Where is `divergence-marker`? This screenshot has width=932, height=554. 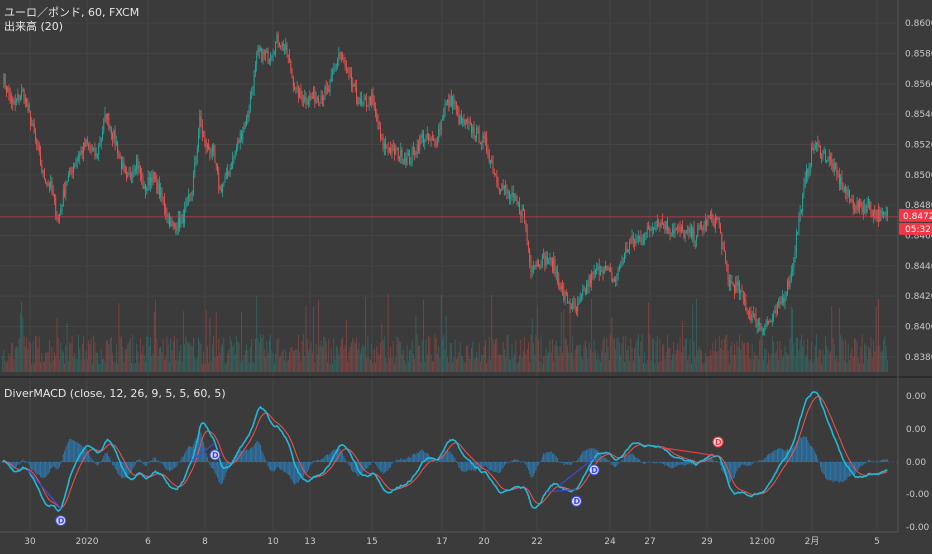
divergence-marker is located at coordinates (215, 455).